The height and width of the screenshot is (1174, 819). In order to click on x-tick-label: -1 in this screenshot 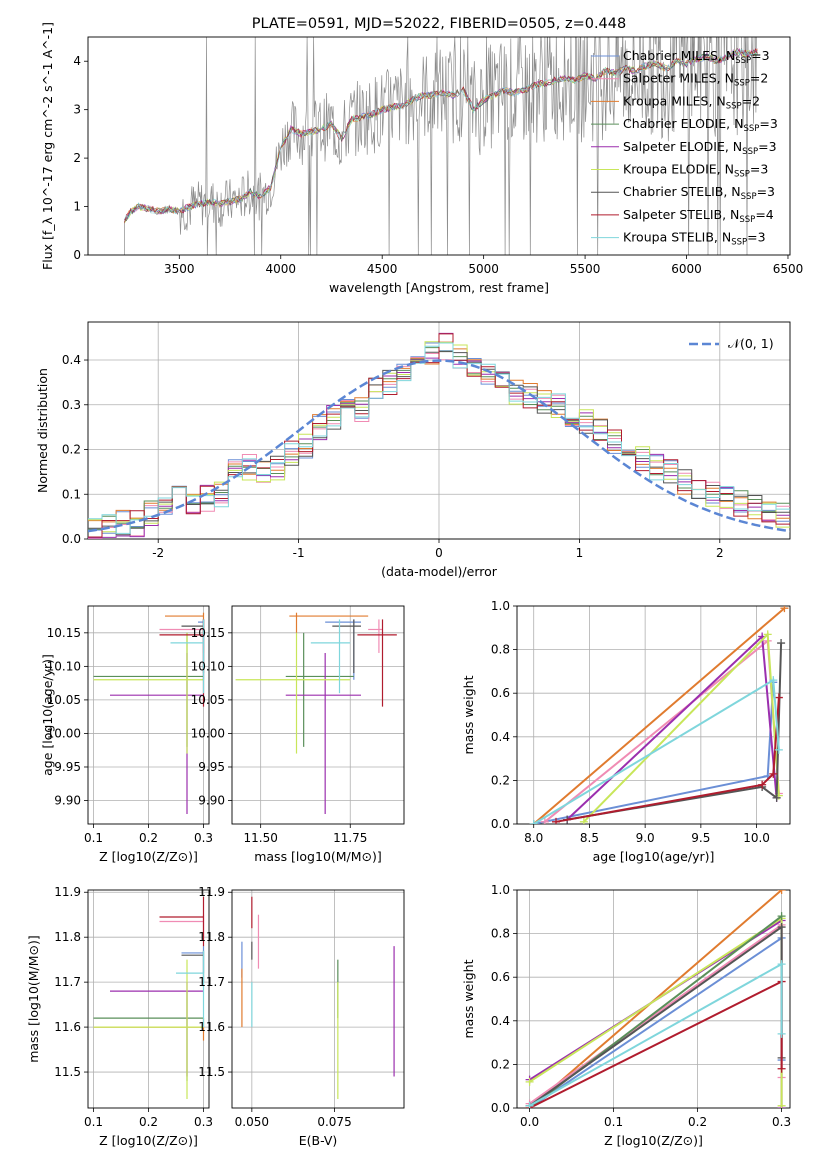, I will do `click(299, 553)`.